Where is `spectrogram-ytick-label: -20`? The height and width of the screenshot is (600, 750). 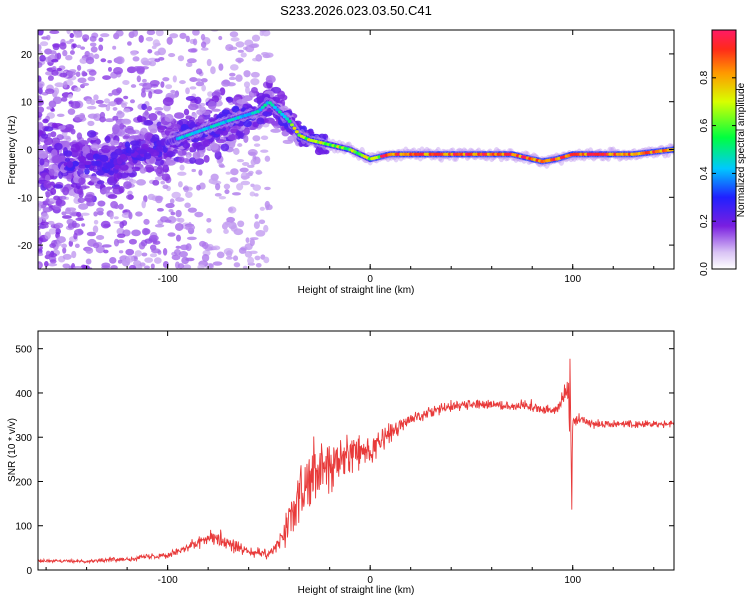 spectrogram-ytick-label: -20 is located at coordinates (25, 246).